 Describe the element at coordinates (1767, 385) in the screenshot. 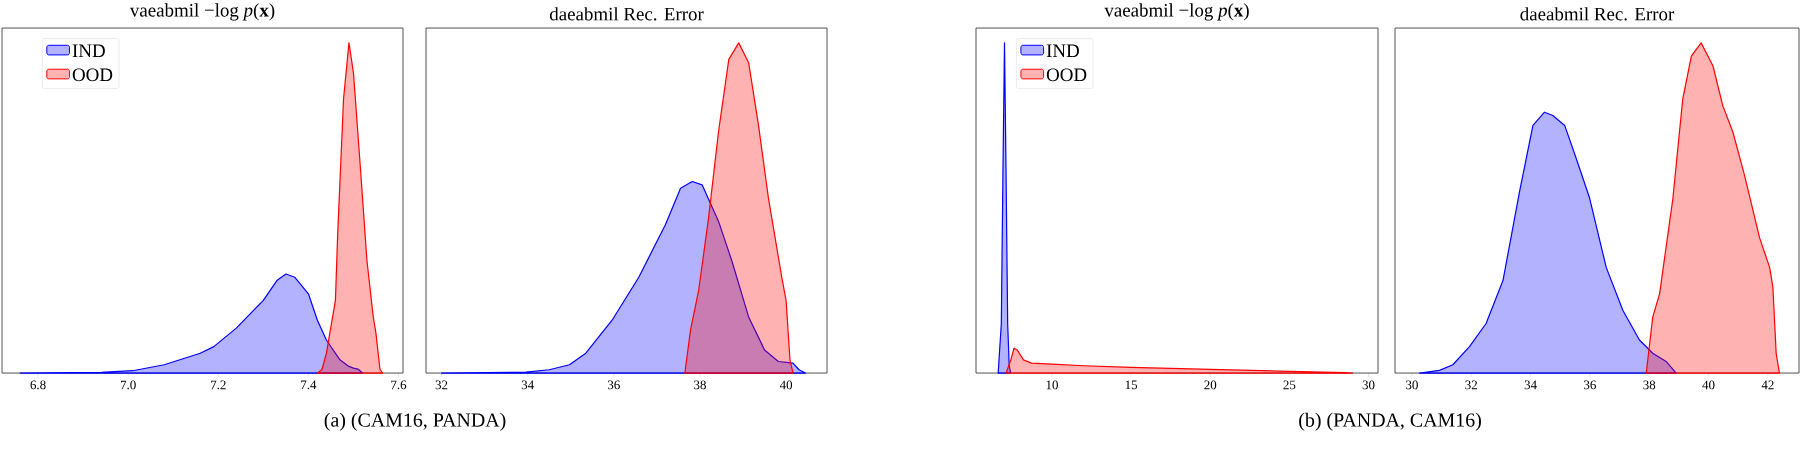

I see `x-tick-label: 42` at that location.